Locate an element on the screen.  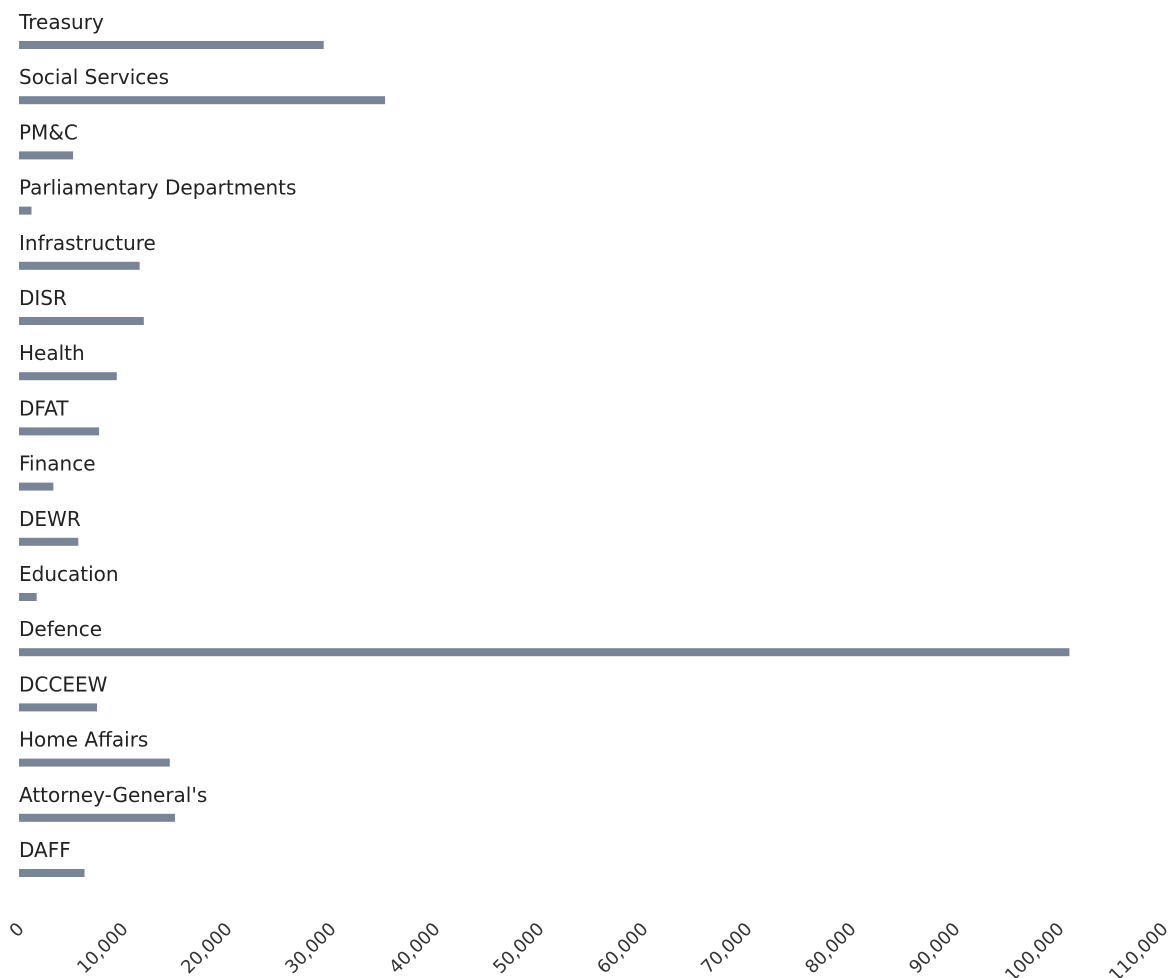
x-tick-label: 40,000 is located at coordinates (414, 948).